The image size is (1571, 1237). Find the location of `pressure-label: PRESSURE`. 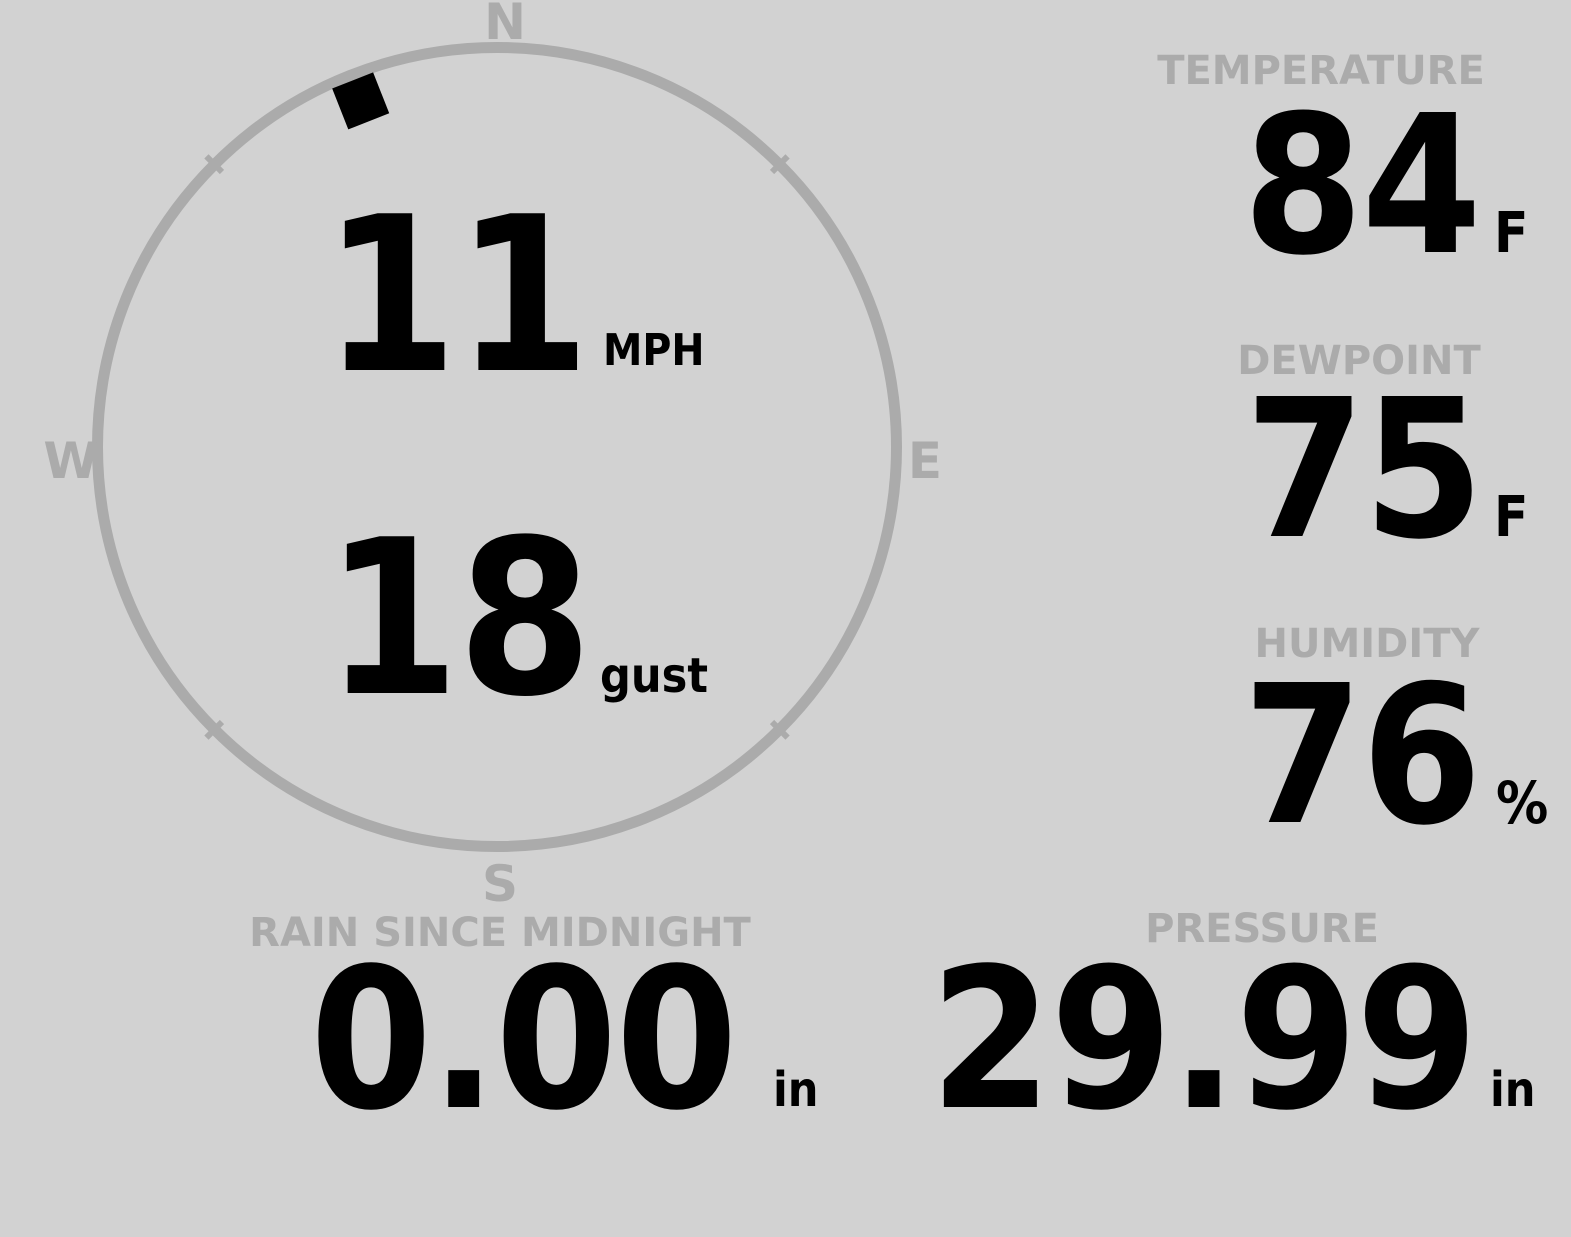

pressure-label: PRESSURE is located at coordinates (1262, 929).